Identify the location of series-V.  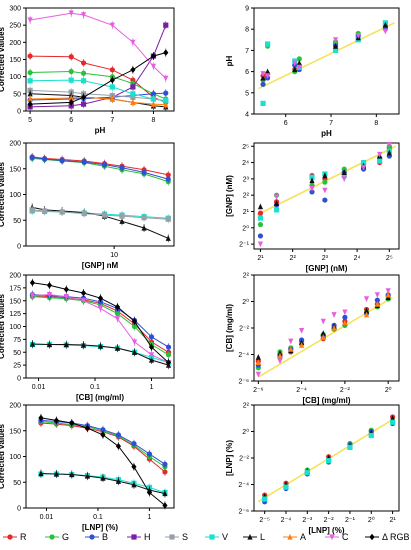
(329, 460).